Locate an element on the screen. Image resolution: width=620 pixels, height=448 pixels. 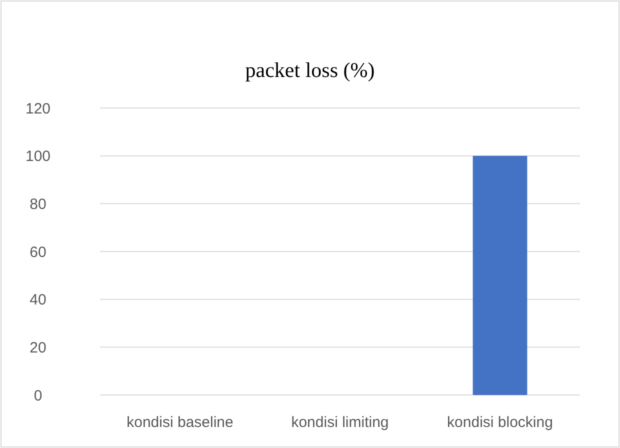
y-tick-label: 40 is located at coordinates (38, 300).